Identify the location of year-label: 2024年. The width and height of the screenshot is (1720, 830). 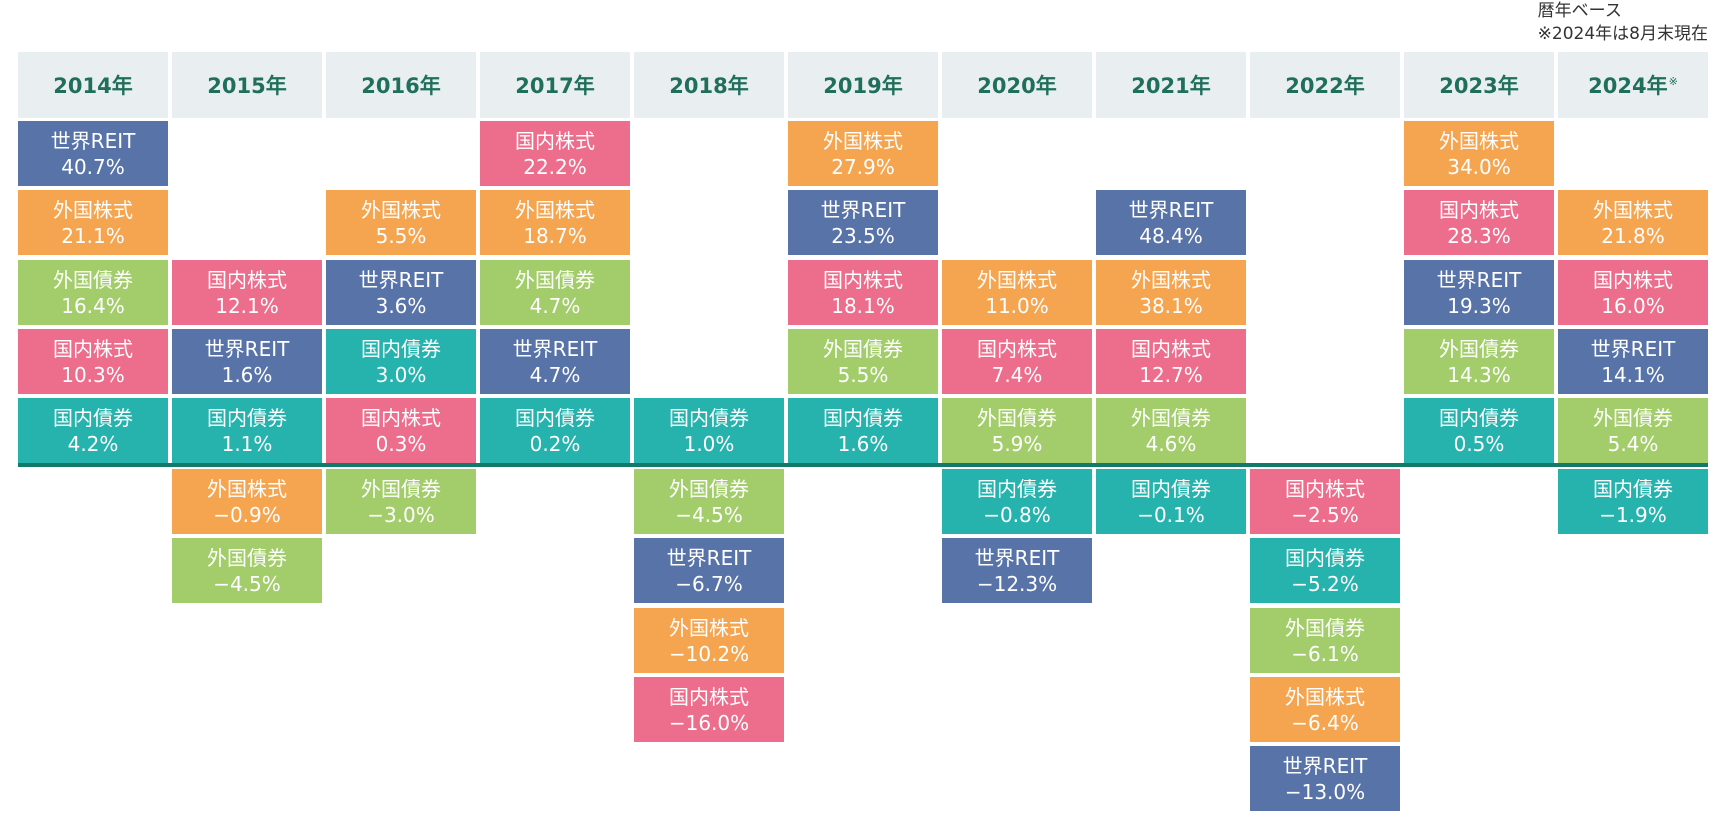
(1628, 86).